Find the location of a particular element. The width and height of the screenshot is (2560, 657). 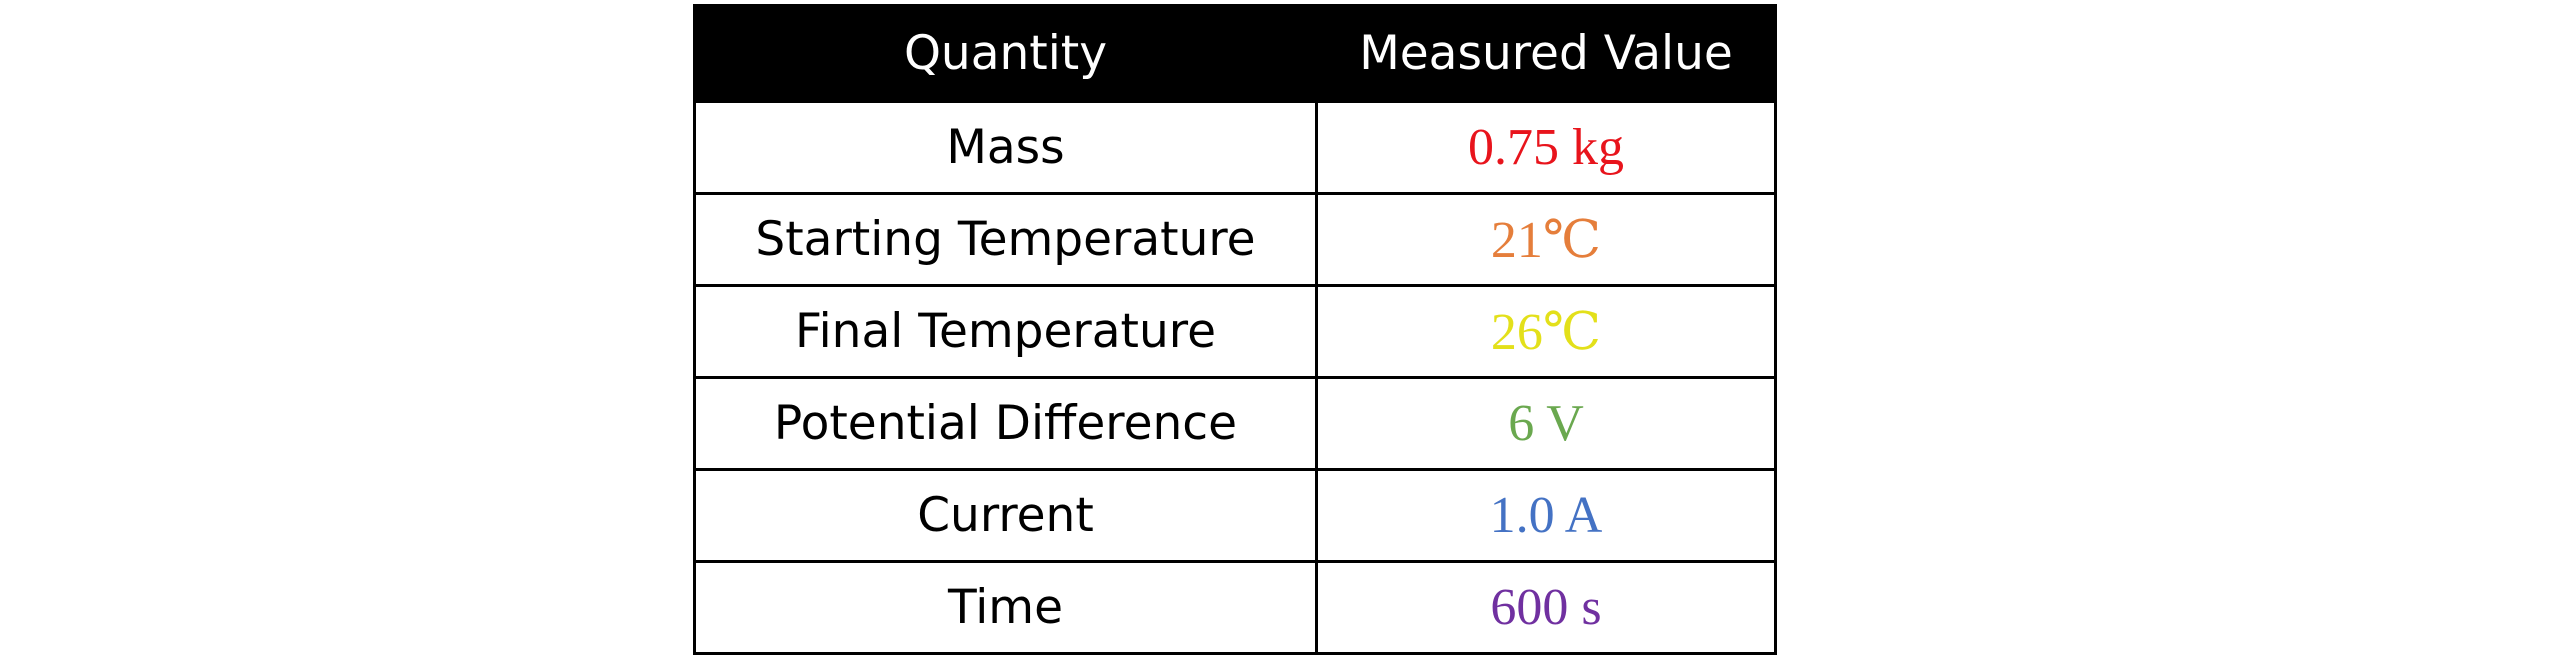

value-cell-current: 1.0 A is located at coordinates (1546, 515).